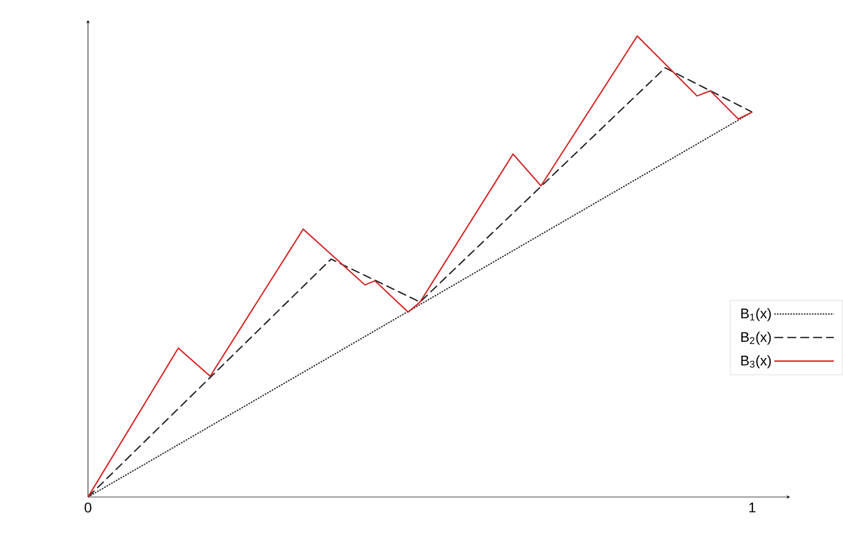 This screenshot has width=843, height=540. I want to click on legend-label: B$_{1}$(x), so click(756, 315).